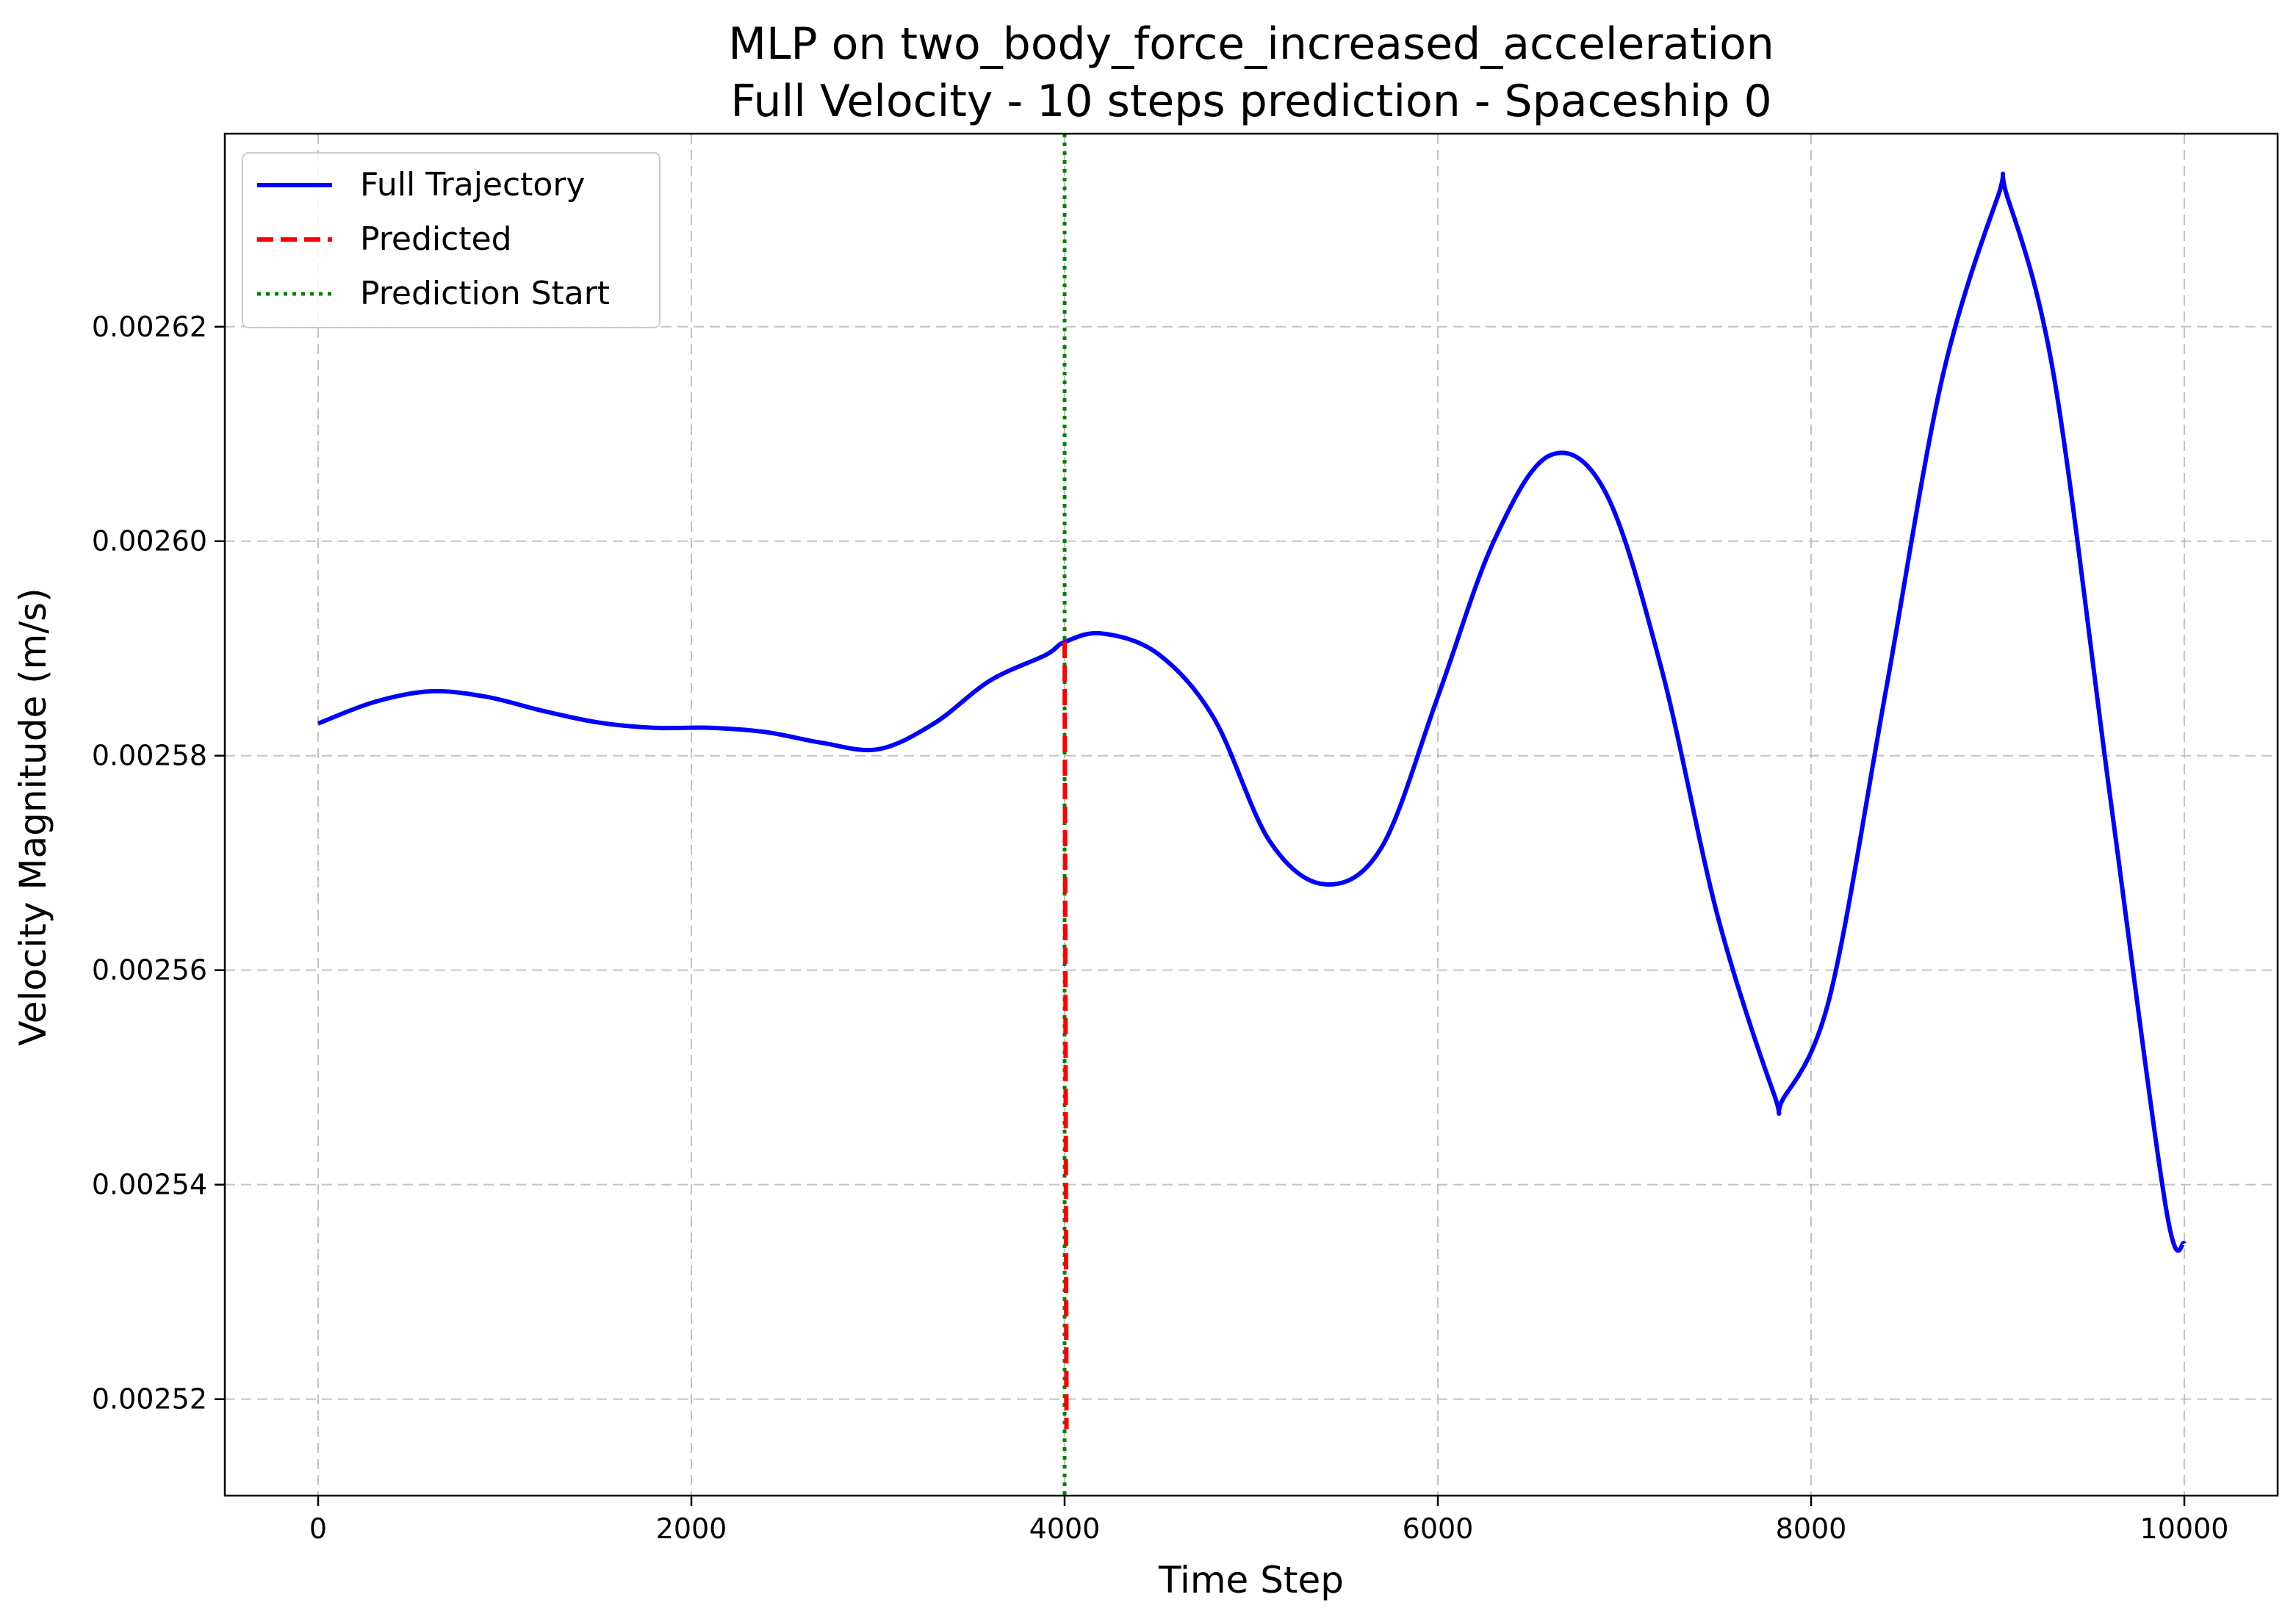 The image size is (2296, 1622). I want to click on y-tick-label: 0.00254, so click(149, 1185).